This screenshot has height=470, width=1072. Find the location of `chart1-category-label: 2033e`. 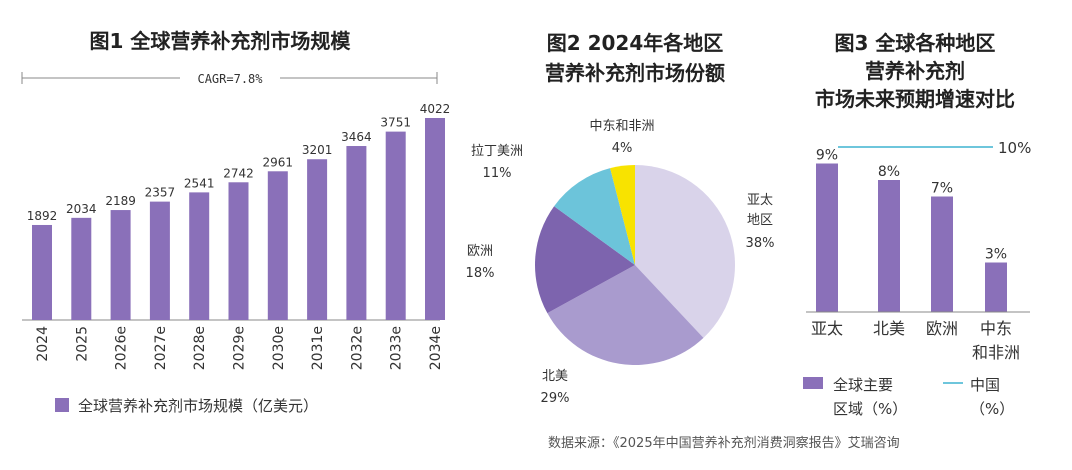

chart1-category-label: 2033e is located at coordinates (397, 348).